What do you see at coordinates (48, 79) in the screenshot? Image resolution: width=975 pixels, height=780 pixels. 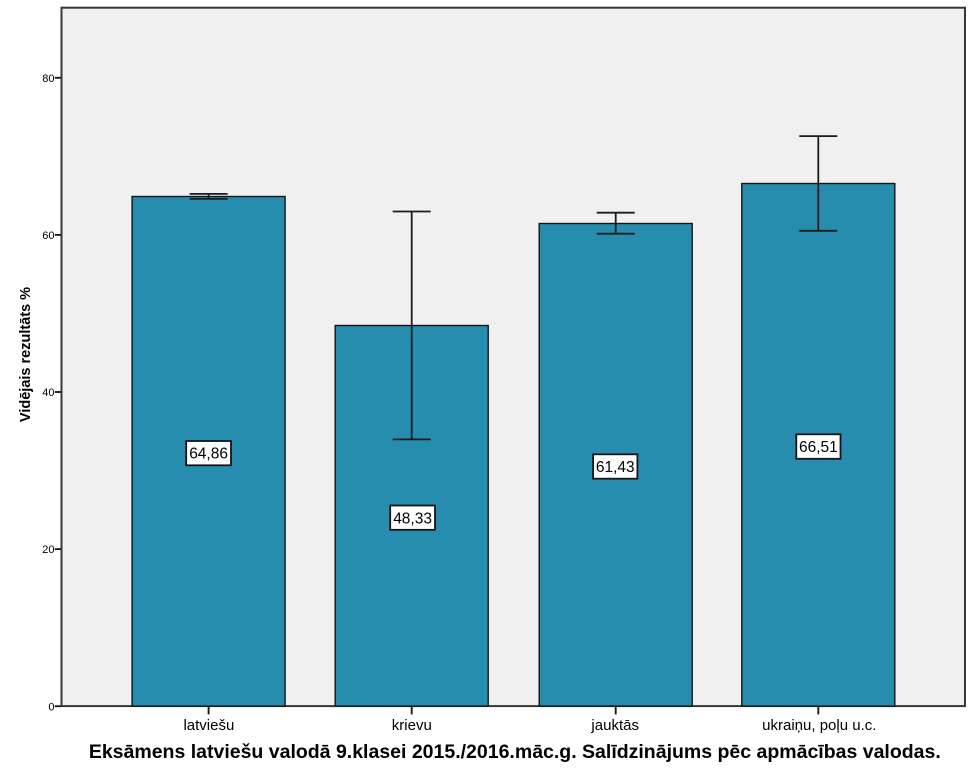 I see `svg-text: 80` at bounding box center [48, 79].